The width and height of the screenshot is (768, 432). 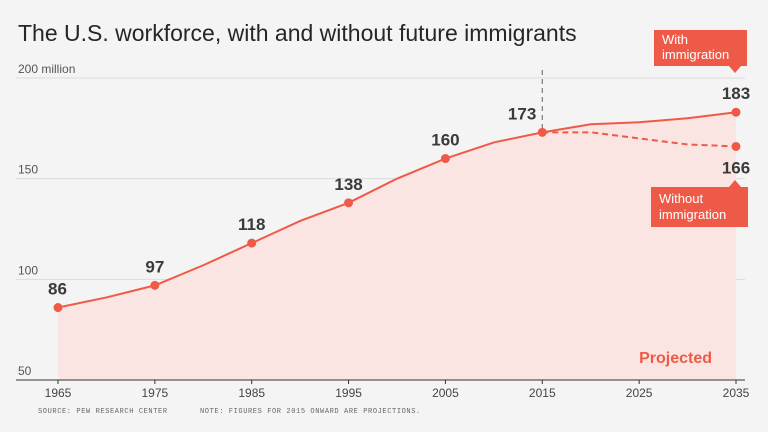 I want to click on callout-without-immigration: Without immigration, so click(x=699, y=203).